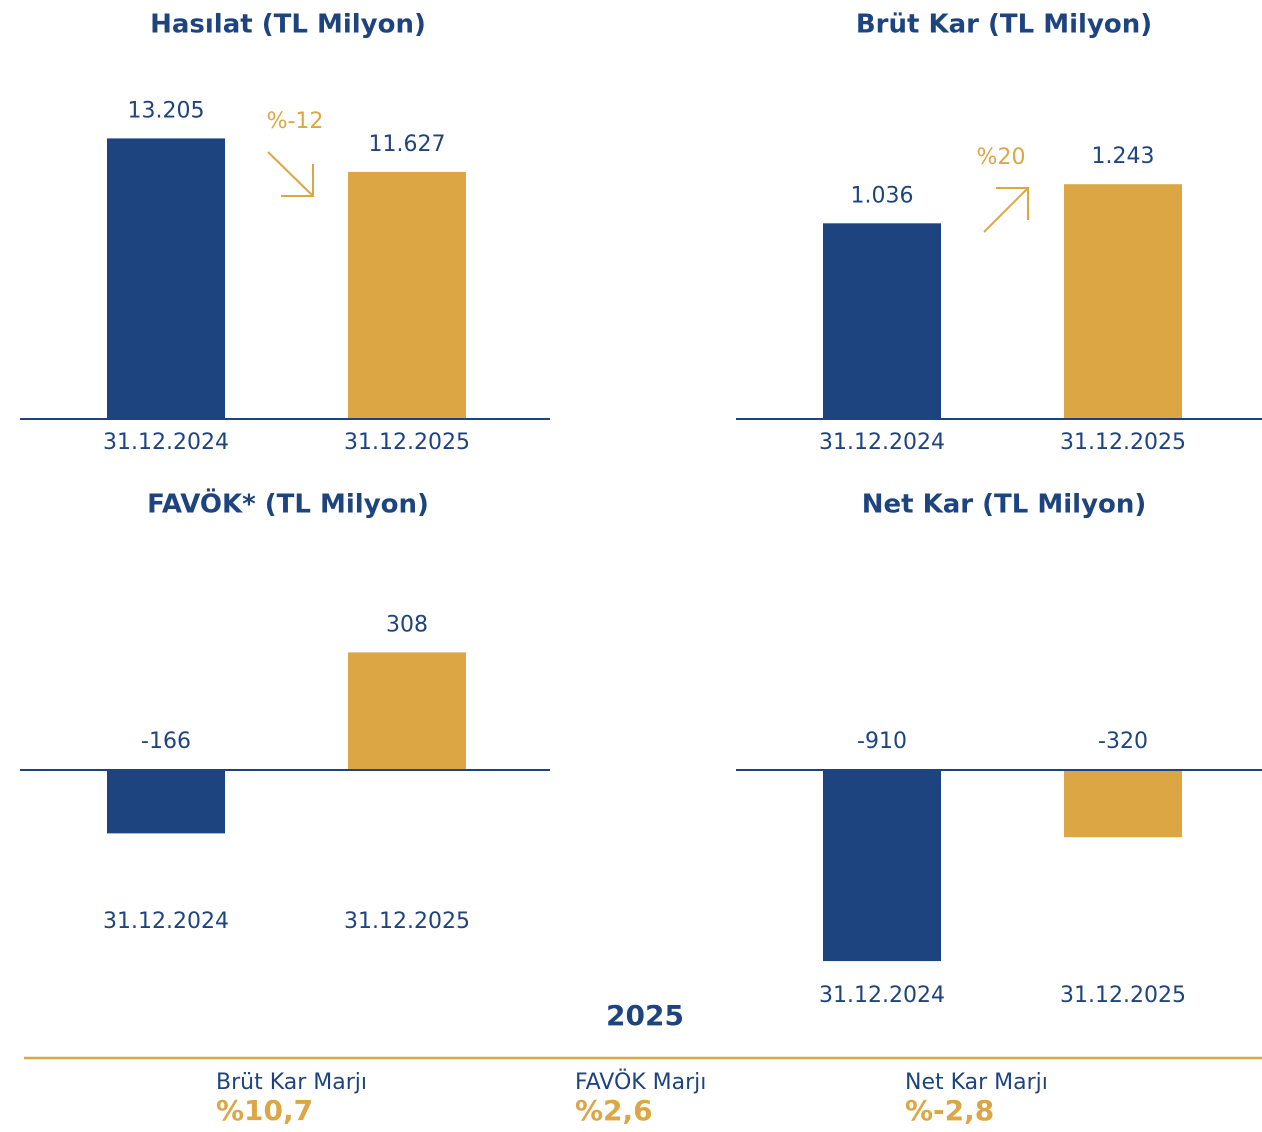 The height and width of the screenshot is (1132, 1262). I want to click on up-arrow-head, so click(1012, 203).